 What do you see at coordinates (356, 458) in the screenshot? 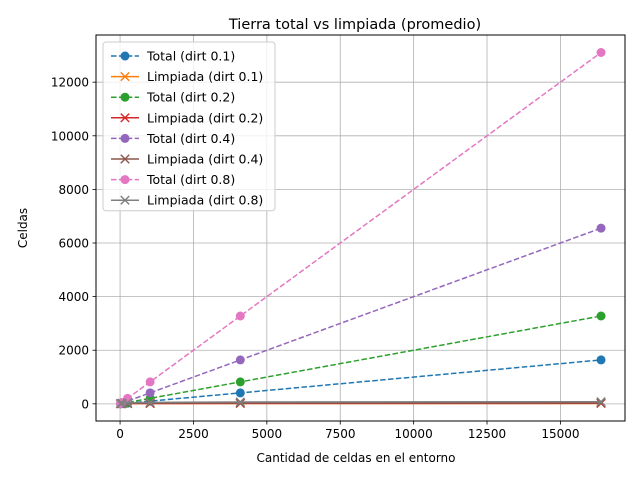
I see `x-axis-label: Cantidad de celdas en el entorno` at bounding box center [356, 458].